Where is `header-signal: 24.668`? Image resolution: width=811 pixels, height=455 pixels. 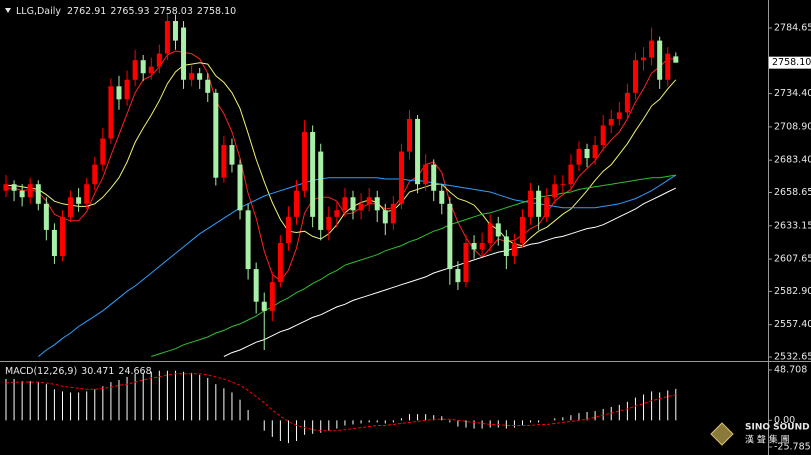
header-signal: 24.668 is located at coordinates (134, 371).